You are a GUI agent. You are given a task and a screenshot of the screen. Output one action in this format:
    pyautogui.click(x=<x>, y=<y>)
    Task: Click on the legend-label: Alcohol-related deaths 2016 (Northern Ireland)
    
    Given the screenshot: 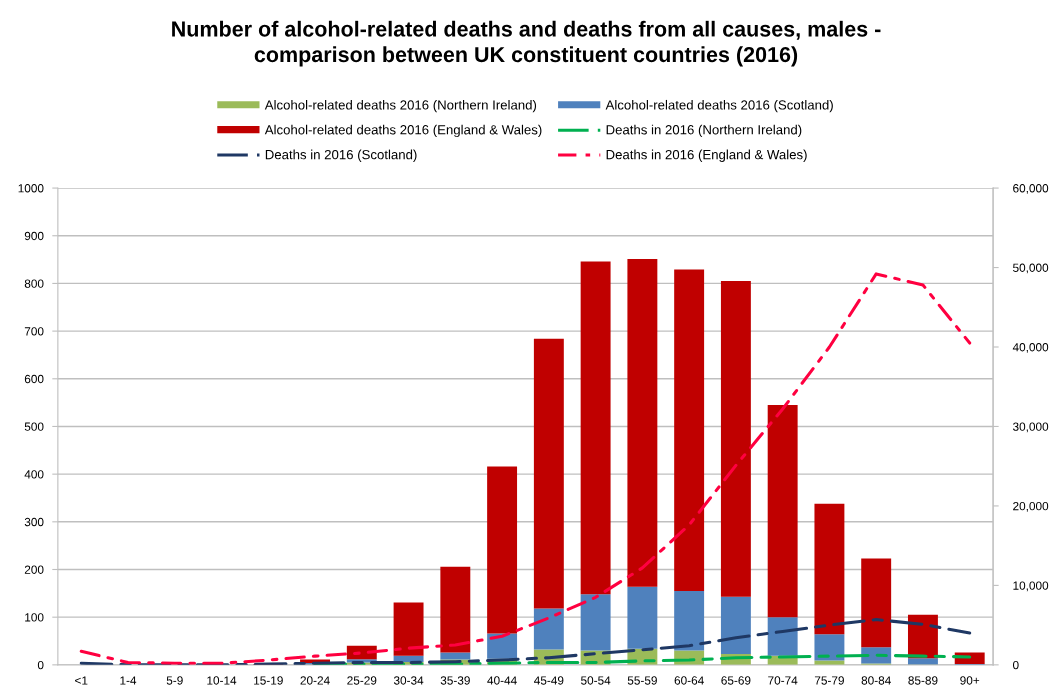 What is the action you would take?
    pyautogui.click(x=400, y=106)
    